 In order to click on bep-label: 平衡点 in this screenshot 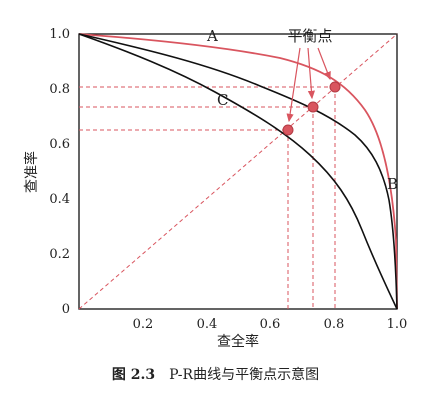, I will do `click(309, 36)`.